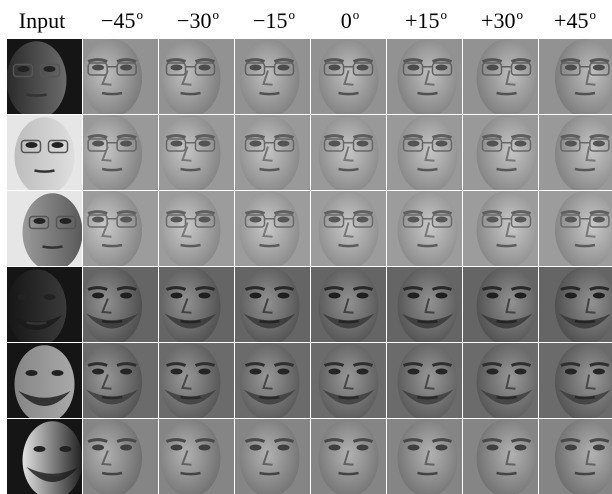 The height and width of the screenshot is (494, 612). What do you see at coordinates (346, 20) in the screenshot?
I see `header-angle-value: 0` at bounding box center [346, 20].